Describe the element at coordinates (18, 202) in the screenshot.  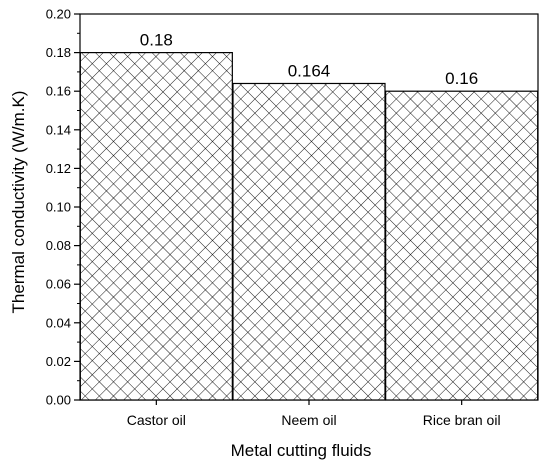
I see `y-axis-title: Thermal conductivity (W/m.K)` at that location.